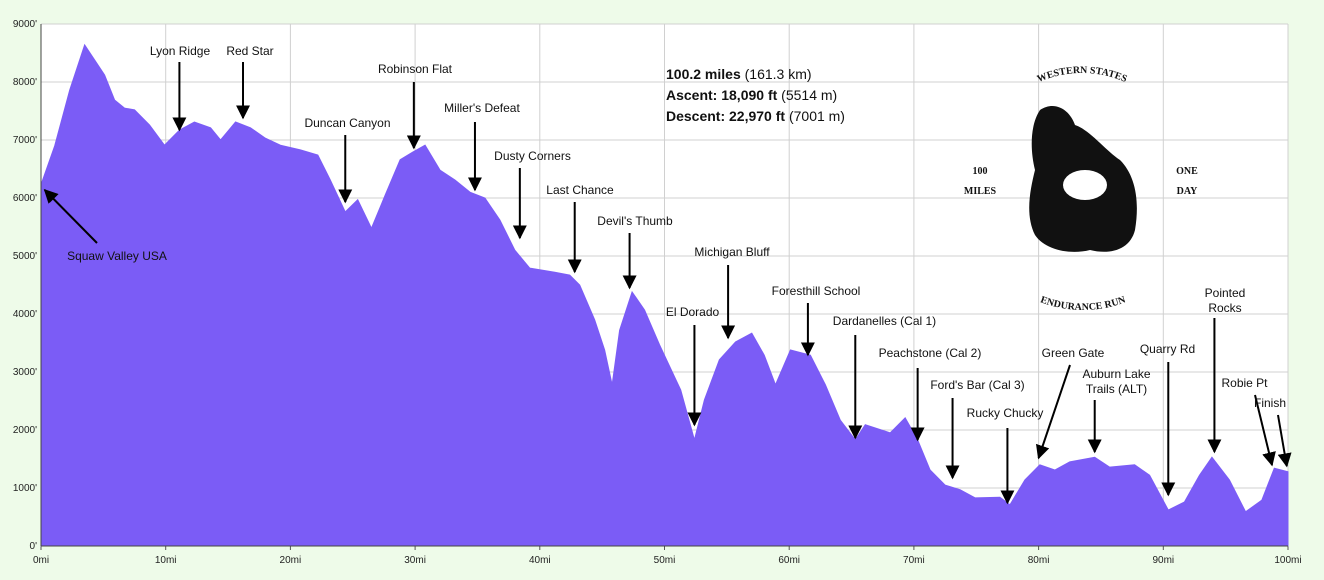  What do you see at coordinates (703, 74) in the screenshot?
I see `stat-label: 100.2 miles` at bounding box center [703, 74].